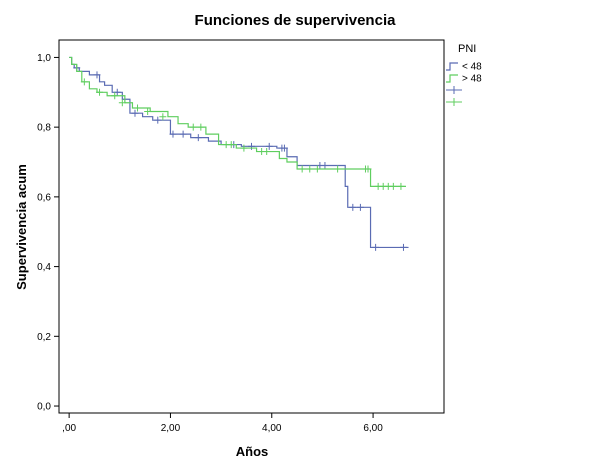 Image resolution: width=593 pixels, height=476 pixels. I want to click on y-tick-label: 0,8, so click(44, 128).